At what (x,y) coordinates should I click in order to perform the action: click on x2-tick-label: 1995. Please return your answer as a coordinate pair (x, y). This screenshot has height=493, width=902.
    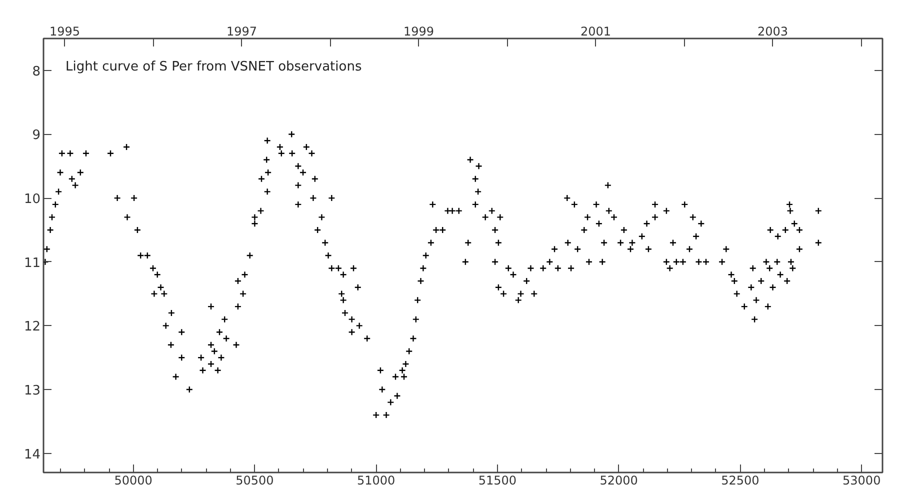
    Looking at the image, I should click on (64, 31).